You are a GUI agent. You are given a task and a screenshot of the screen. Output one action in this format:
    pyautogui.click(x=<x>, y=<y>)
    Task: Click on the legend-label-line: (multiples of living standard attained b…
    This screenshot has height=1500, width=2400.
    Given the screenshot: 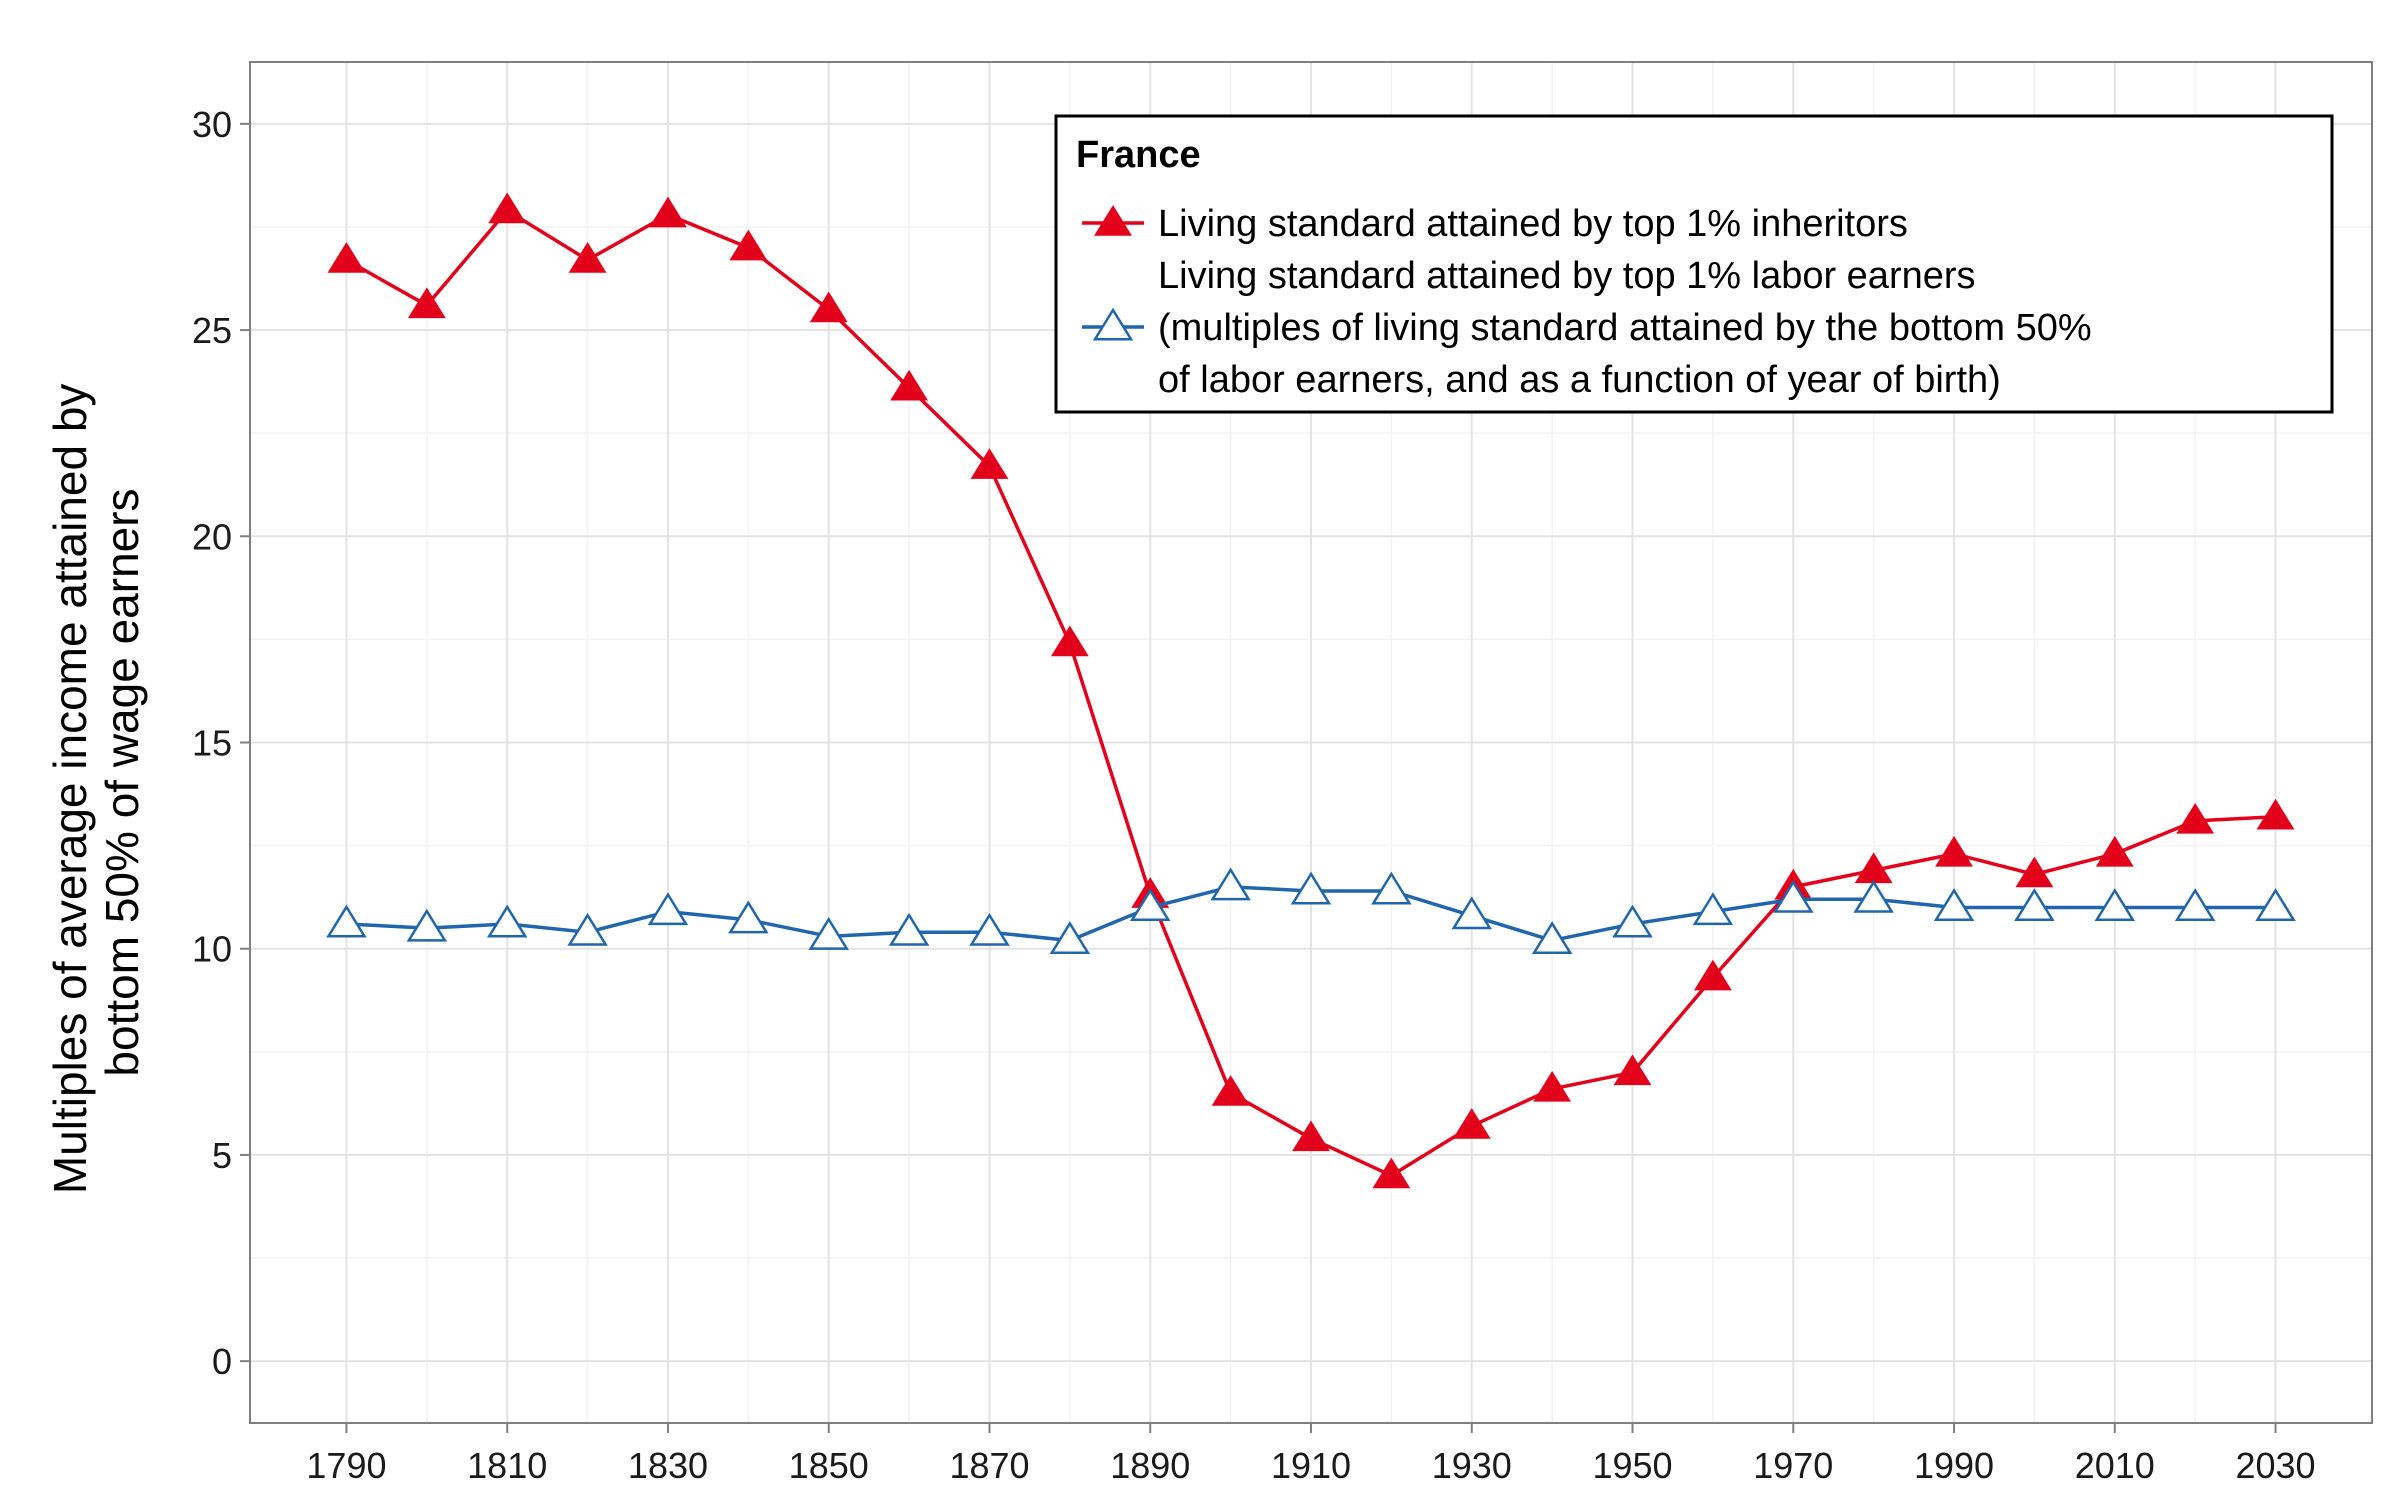 What is the action you would take?
    pyautogui.click(x=1625, y=328)
    